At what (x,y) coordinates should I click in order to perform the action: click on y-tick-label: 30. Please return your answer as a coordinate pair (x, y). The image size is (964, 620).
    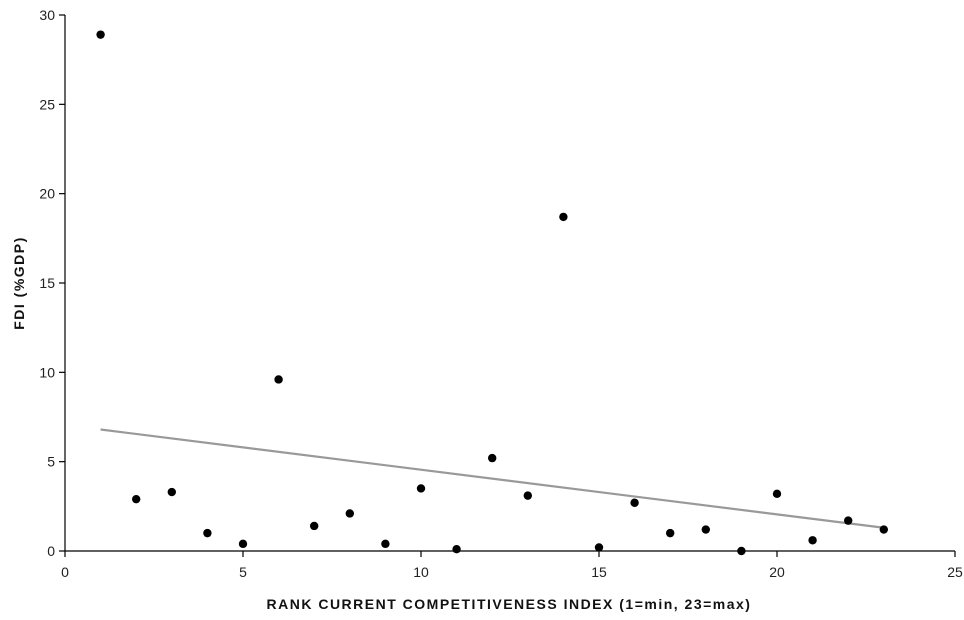
    Looking at the image, I should click on (47, 15).